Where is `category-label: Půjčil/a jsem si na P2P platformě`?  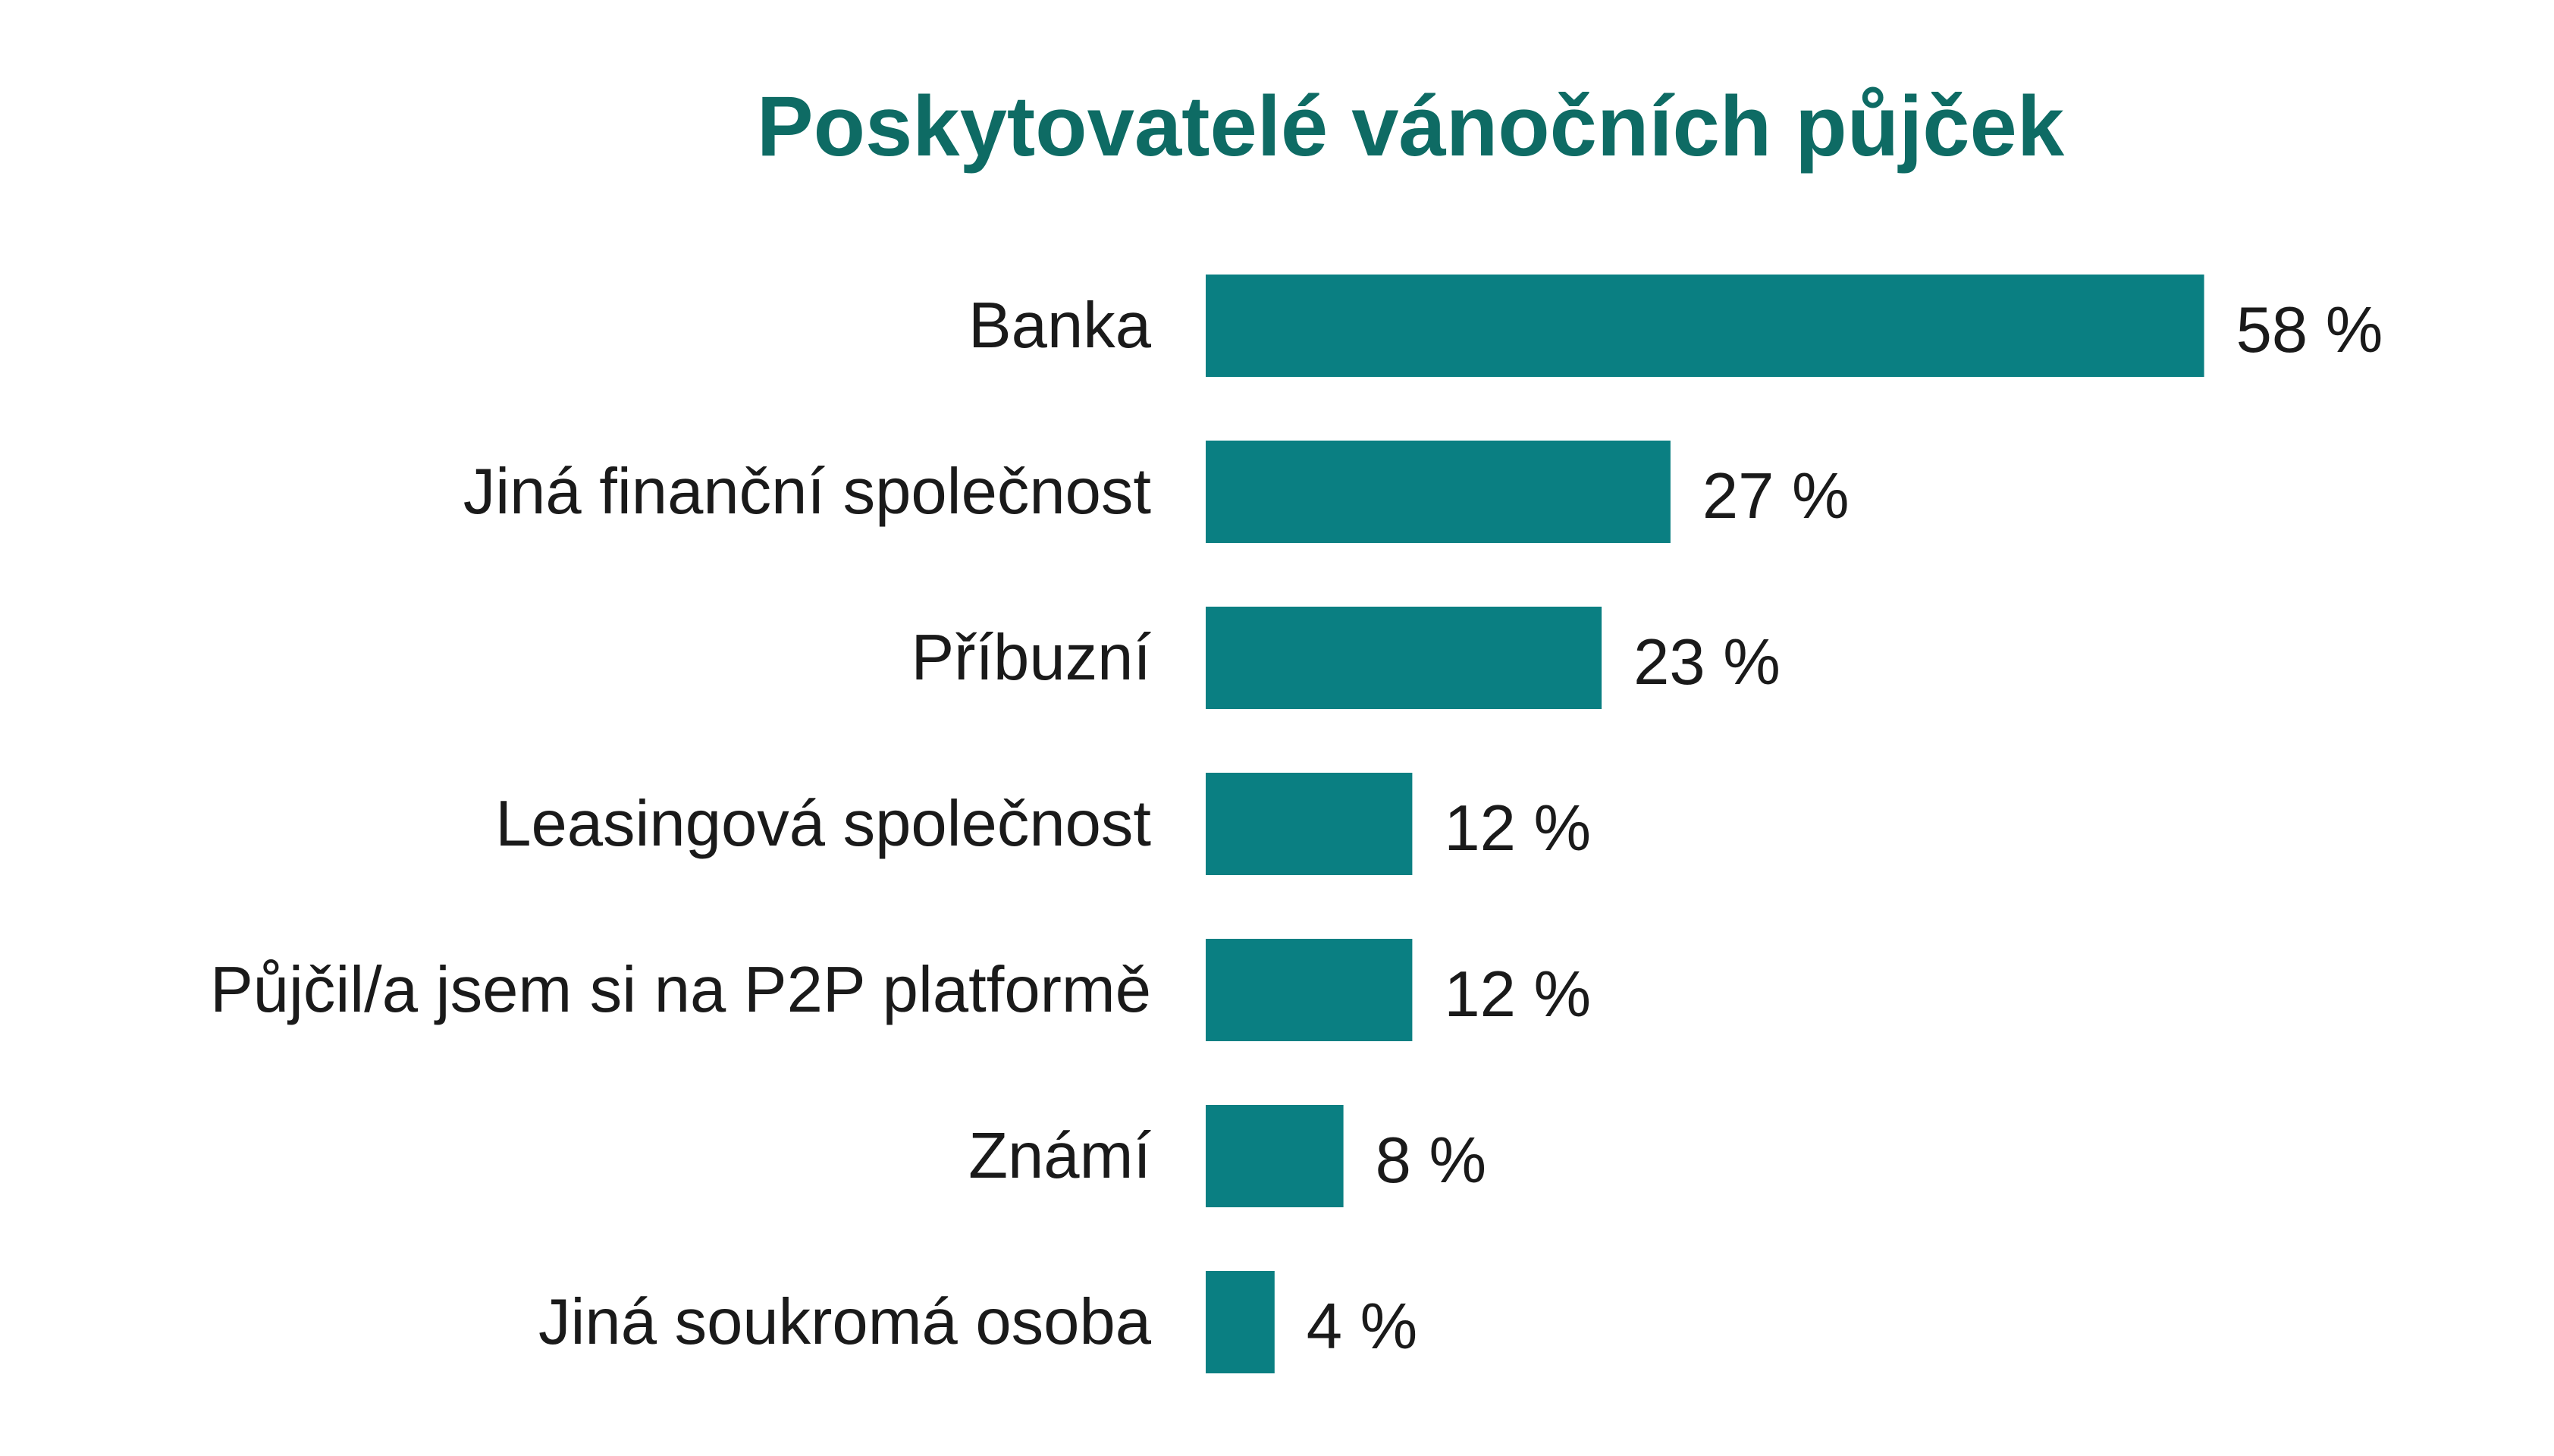 category-label: Půjčil/a jsem si na P2P platformě is located at coordinates (680, 990).